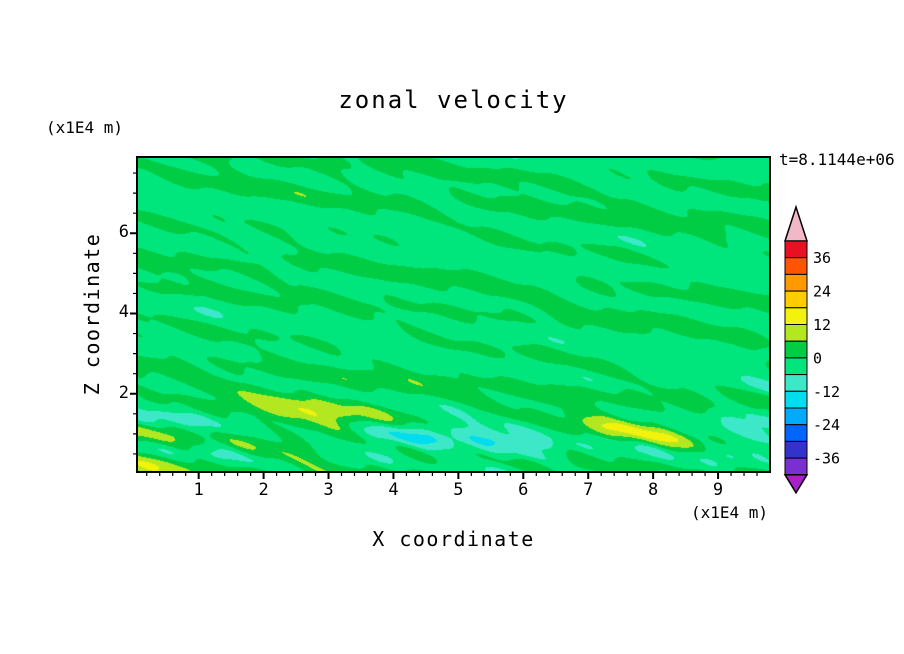 The image size is (904, 654). Describe the element at coordinates (123, 392) in the screenshot. I see `z-tick-label: 2` at that location.